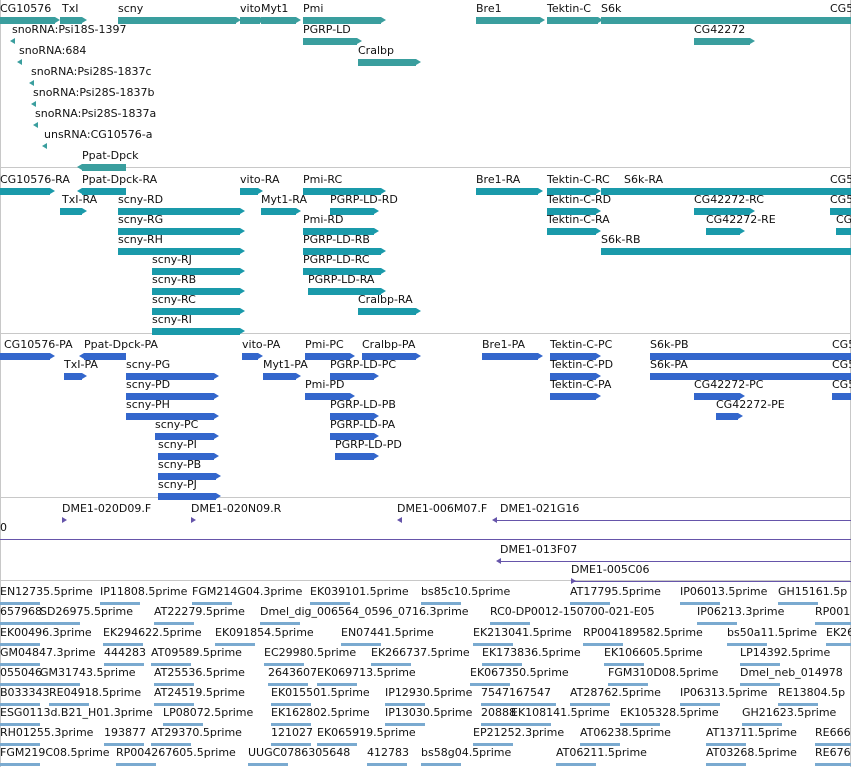 This screenshot has width=851, height=767. Describe the element at coordinates (366, 732) in the screenshot. I see `ests-feature-label: EK065919.5prime` at that location.